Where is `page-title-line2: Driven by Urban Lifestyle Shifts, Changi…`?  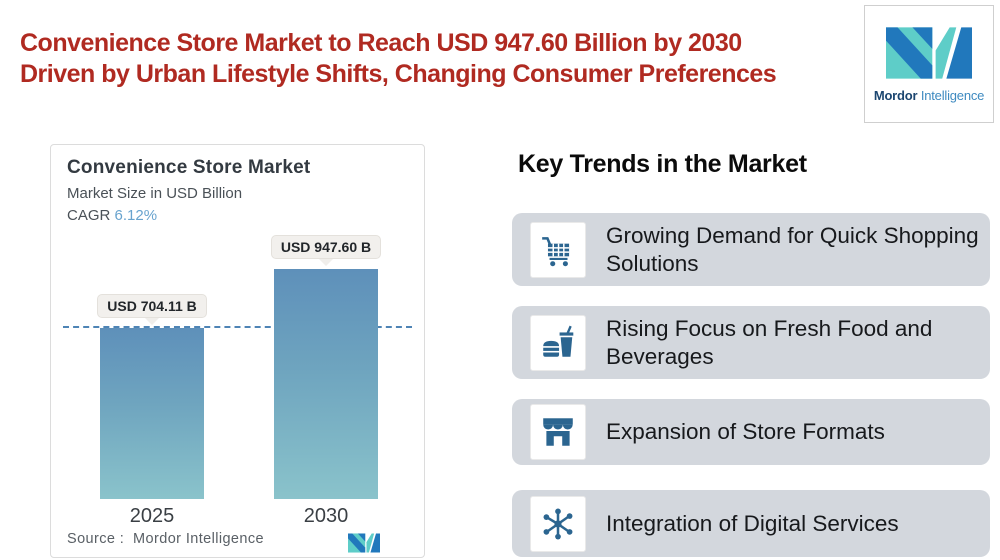 page-title-line2: Driven by Urban Lifestyle Shifts, Changi… is located at coordinates (398, 74).